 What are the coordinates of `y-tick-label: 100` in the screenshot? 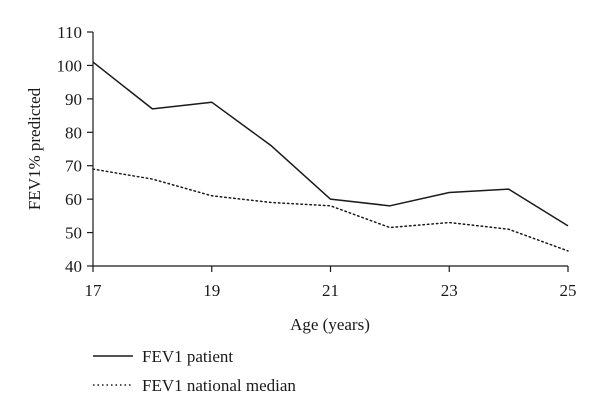 It's located at (70, 65).